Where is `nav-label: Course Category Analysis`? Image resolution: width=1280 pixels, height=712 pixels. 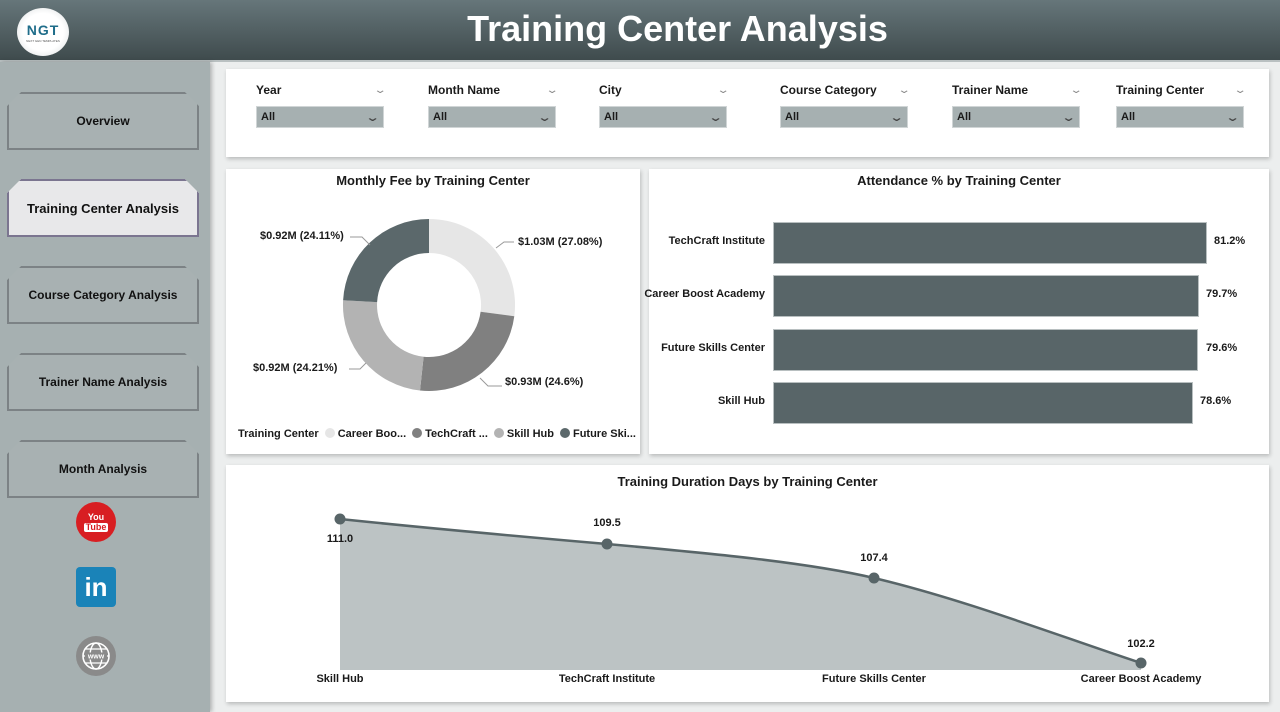 nav-label: Course Category Analysis is located at coordinates (103, 295).